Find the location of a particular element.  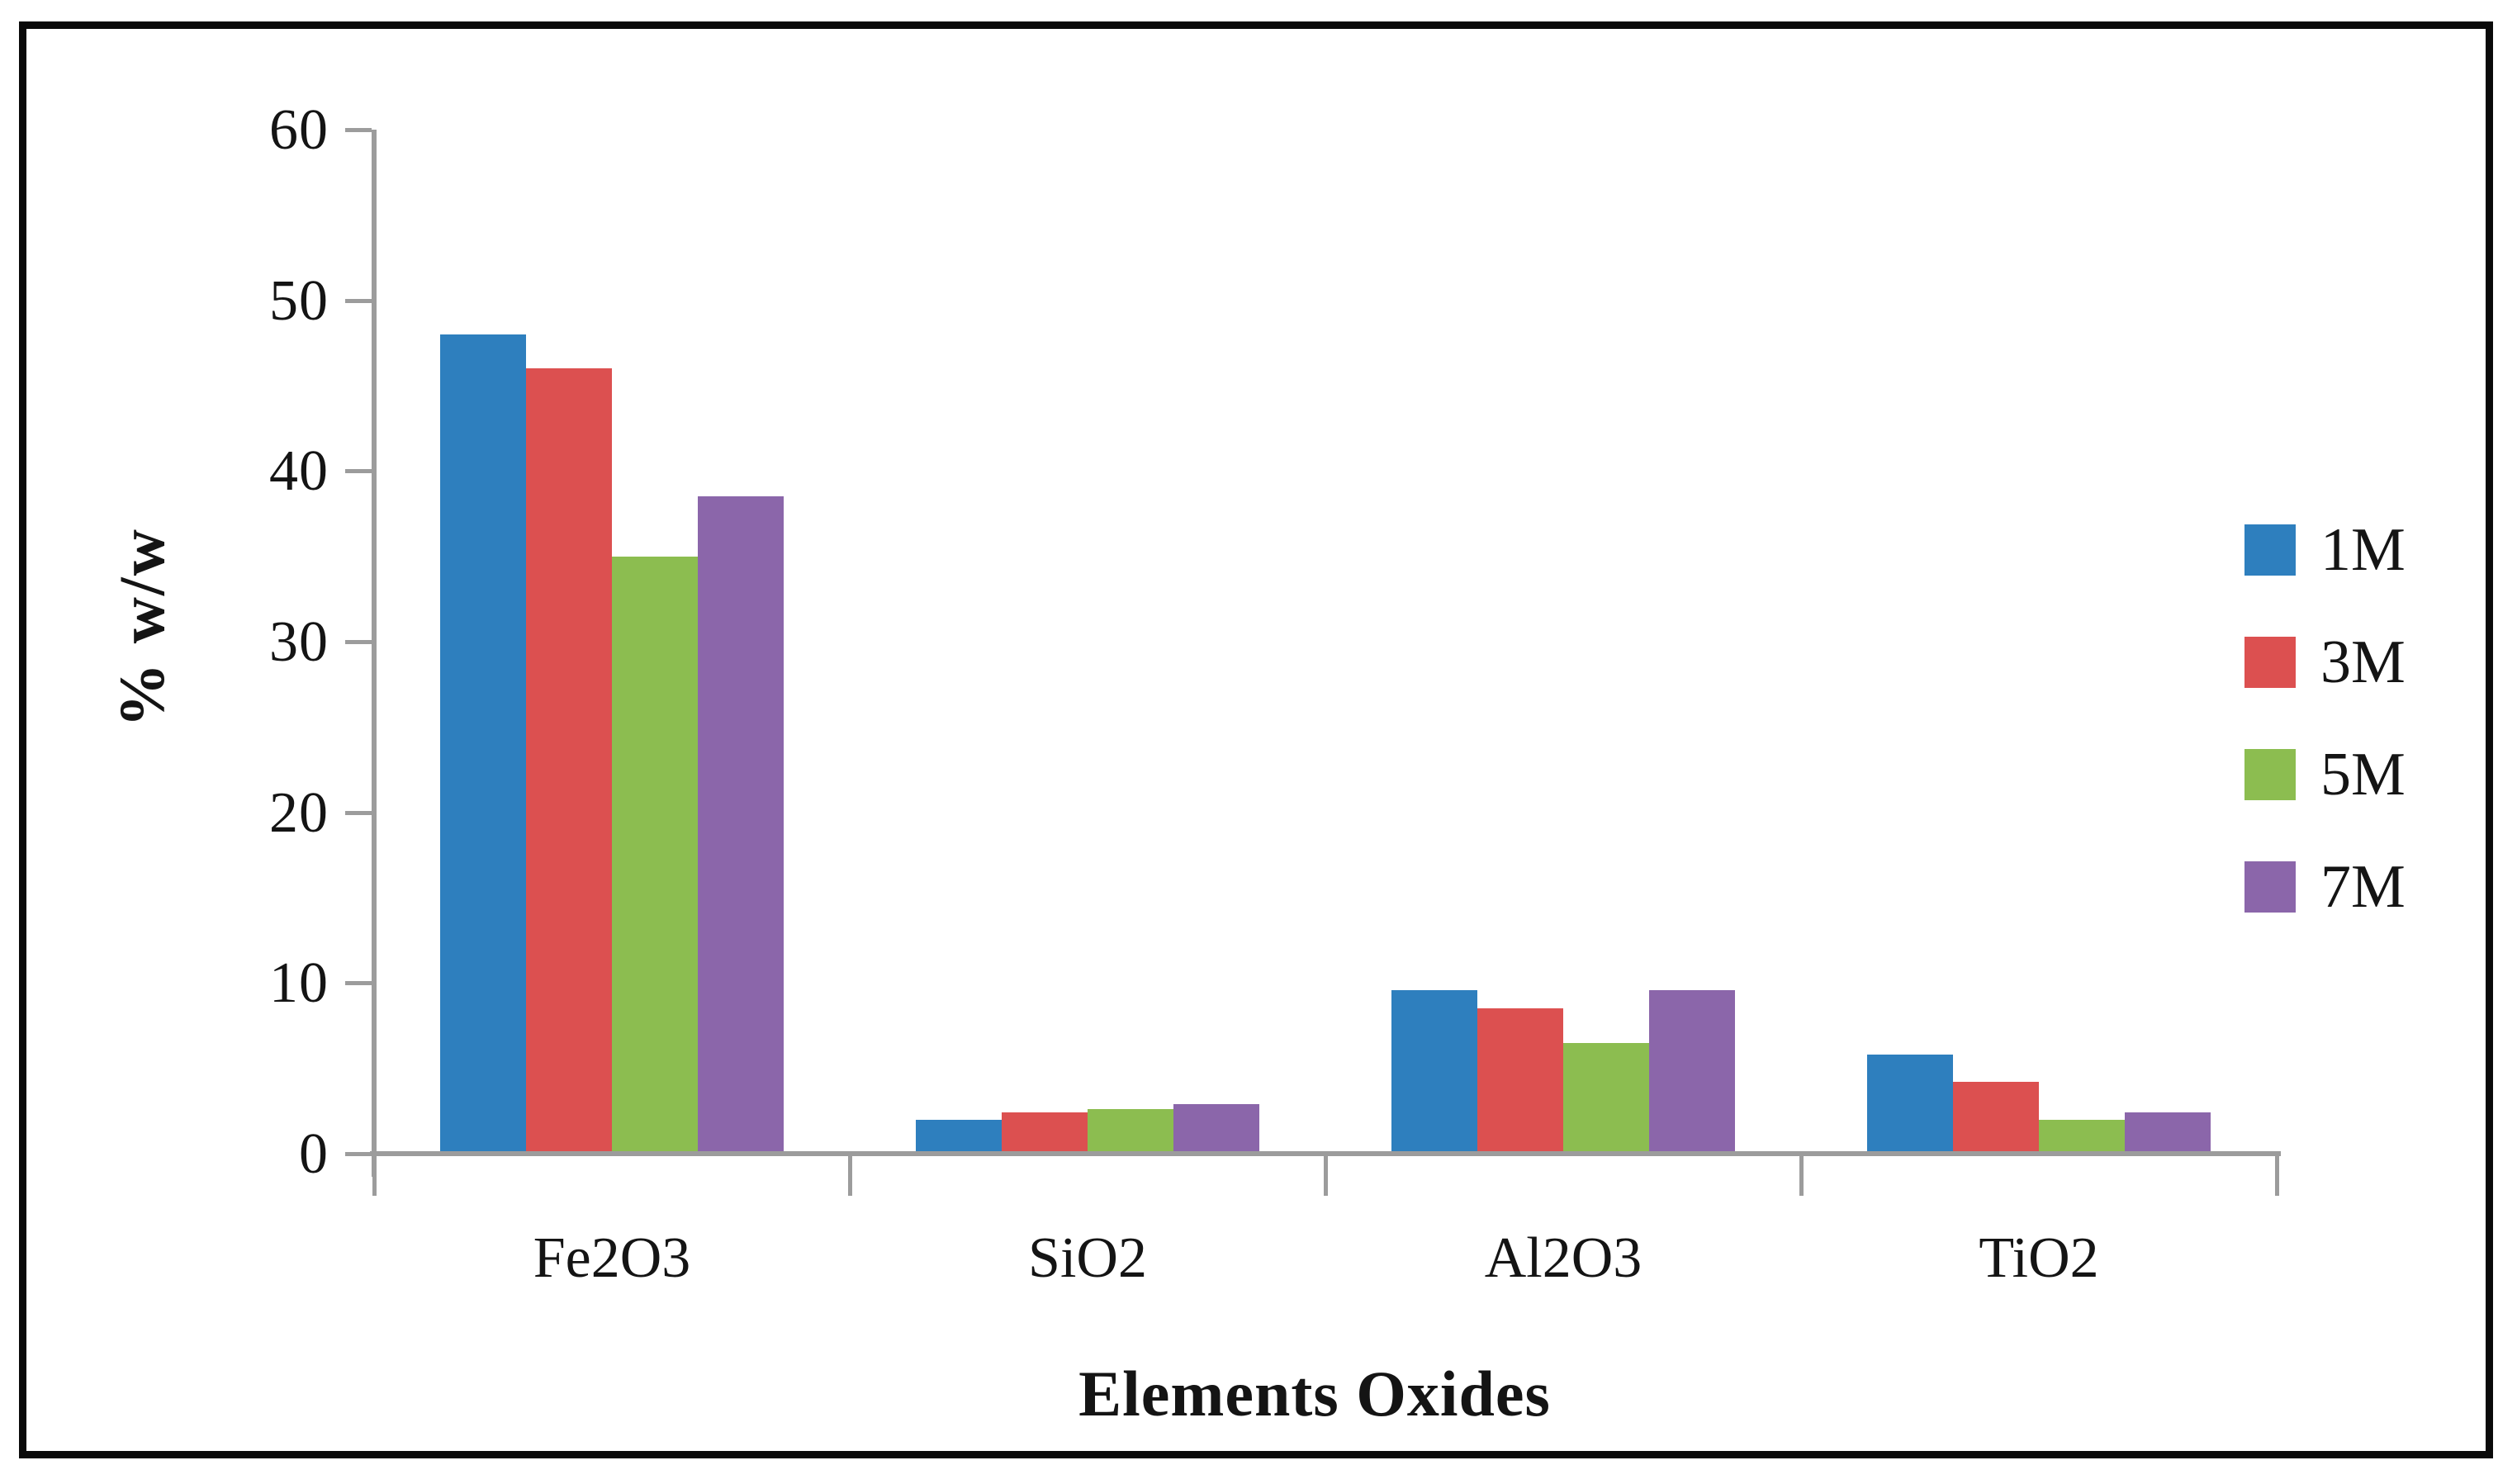

legend-item-5M: 5M is located at coordinates (2325, 774).